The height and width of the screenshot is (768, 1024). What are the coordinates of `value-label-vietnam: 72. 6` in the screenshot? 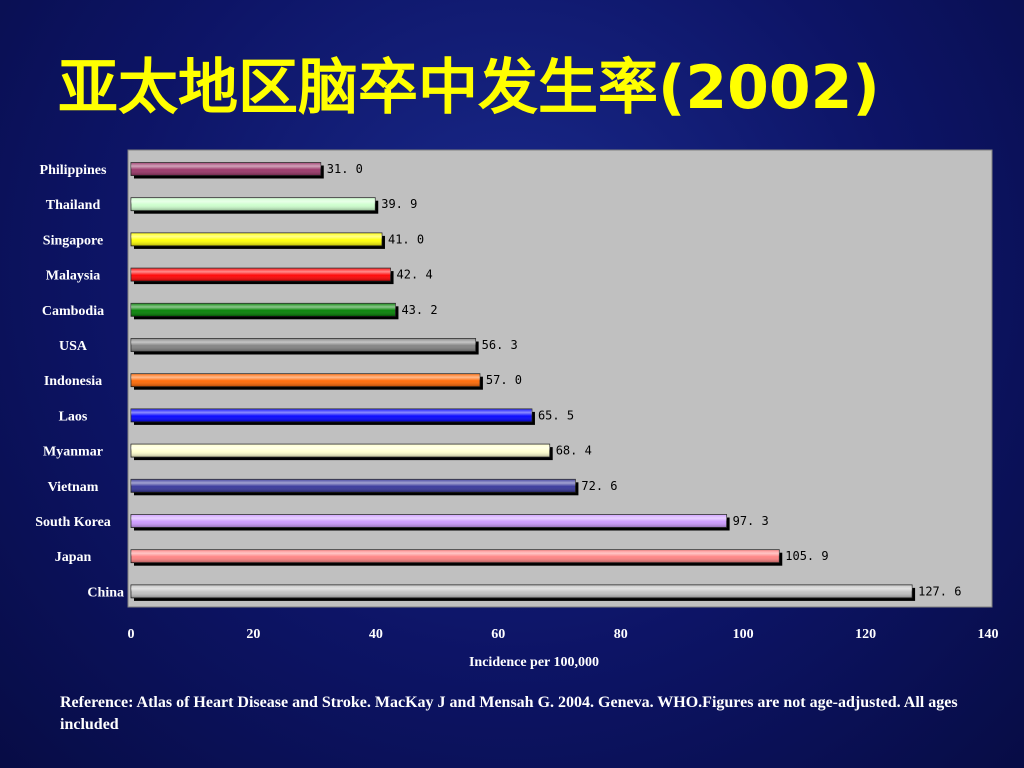 It's located at (599, 486).